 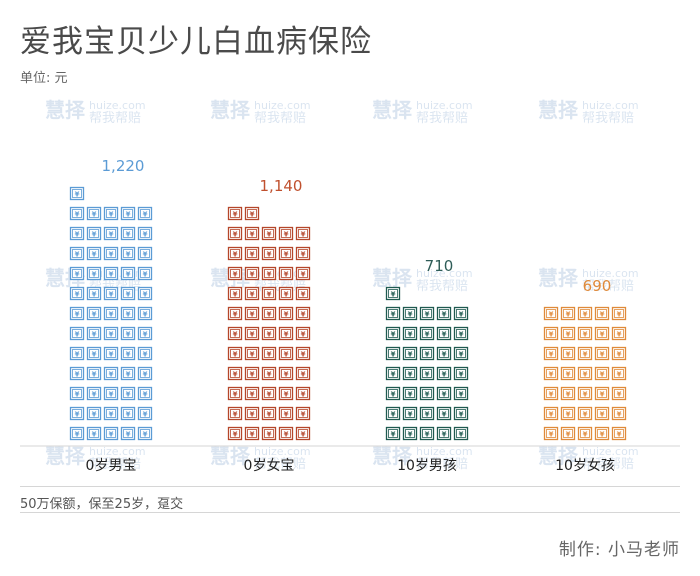 I want to click on value-label: 1,140, so click(x=281, y=186).